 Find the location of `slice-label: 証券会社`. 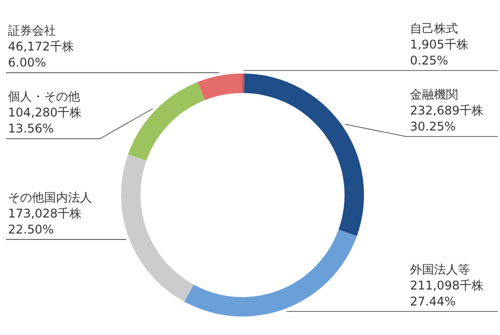

slice-label: 証券会社 is located at coordinates (32, 31).